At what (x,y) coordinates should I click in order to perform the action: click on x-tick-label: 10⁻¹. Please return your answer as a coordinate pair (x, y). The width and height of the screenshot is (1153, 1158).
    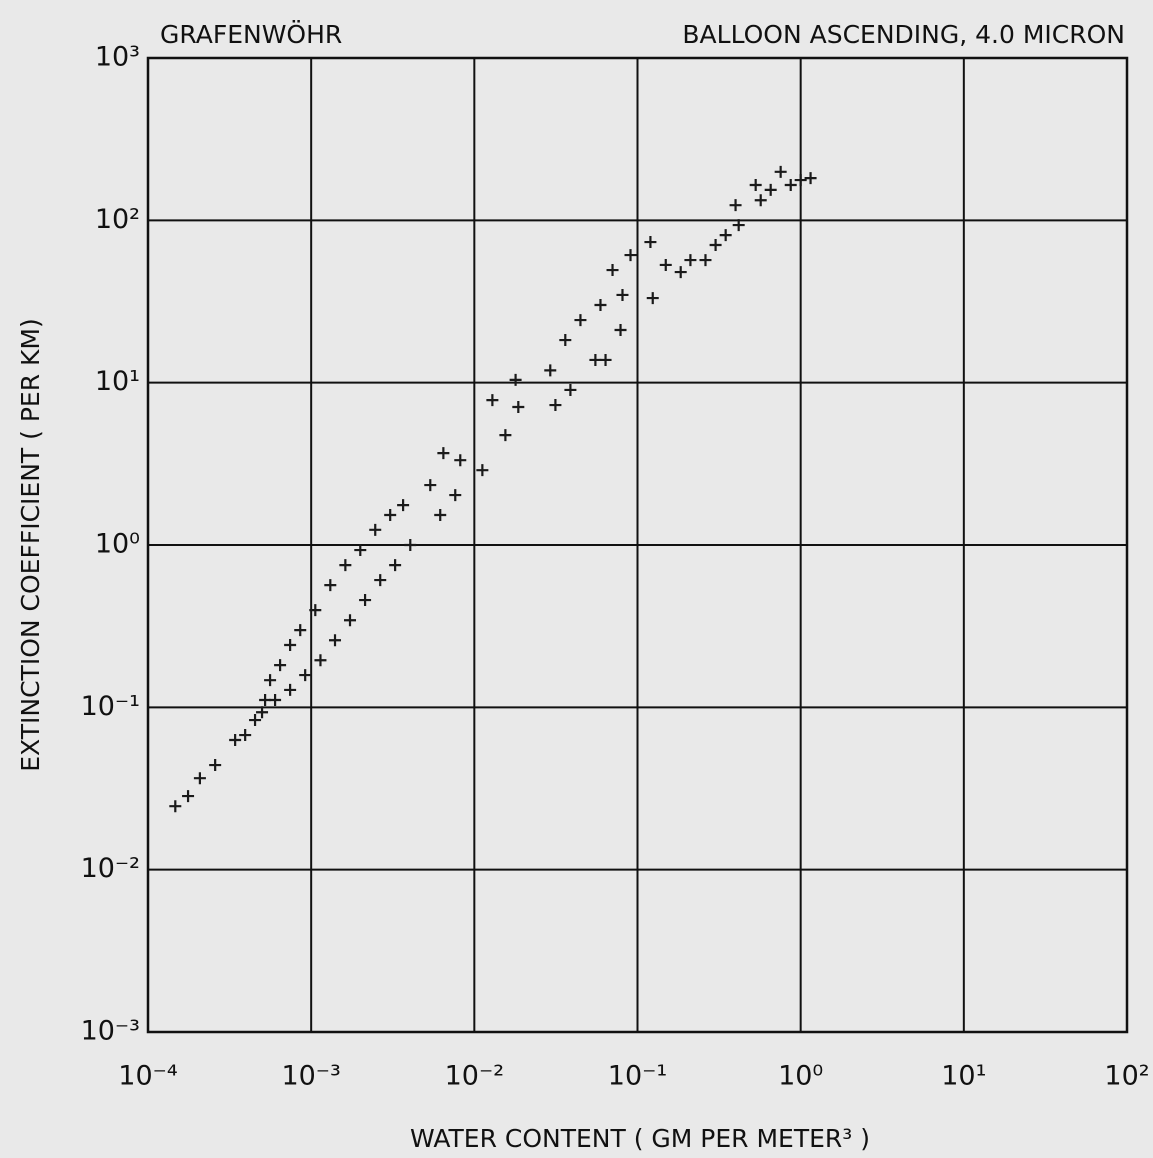
    Looking at the image, I should click on (637, 1076).